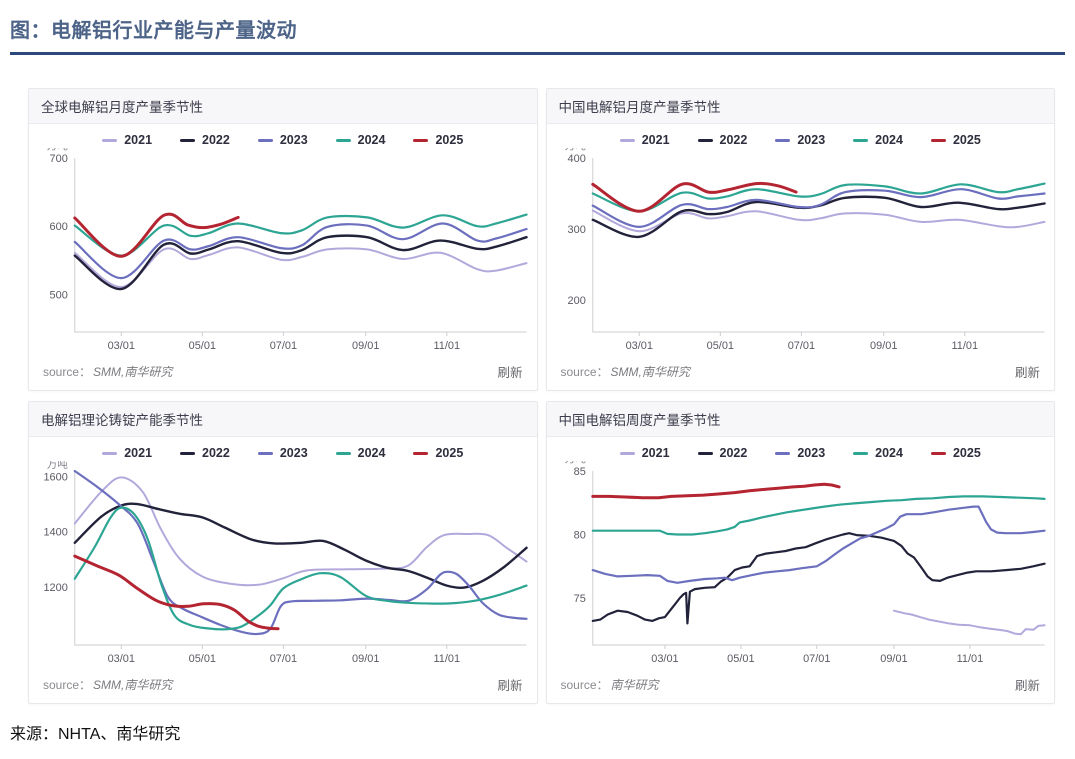 The width and height of the screenshot is (1075, 759). I want to click on figure-header: 图：电解铝行业产能与产量波动, so click(537, 34).